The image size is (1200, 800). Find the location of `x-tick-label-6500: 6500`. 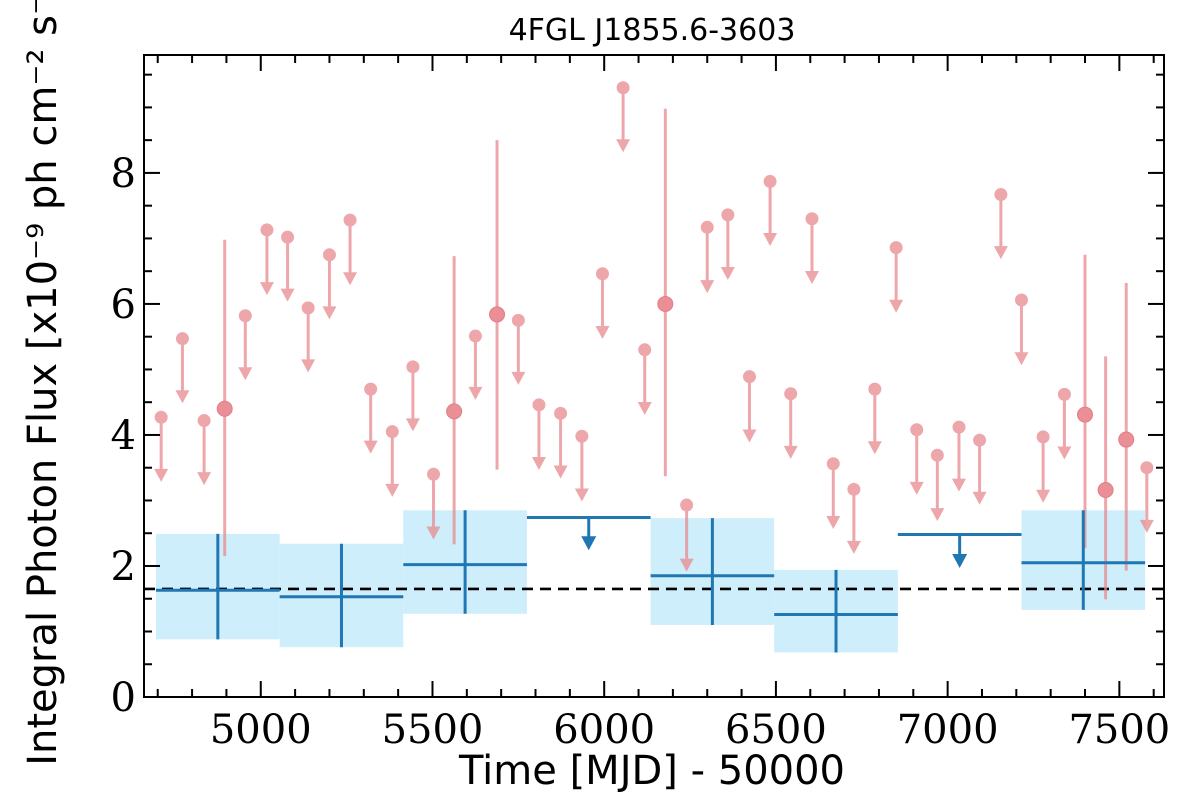

x-tick-label-6500: 6500 is located at coordinates (776, 730).